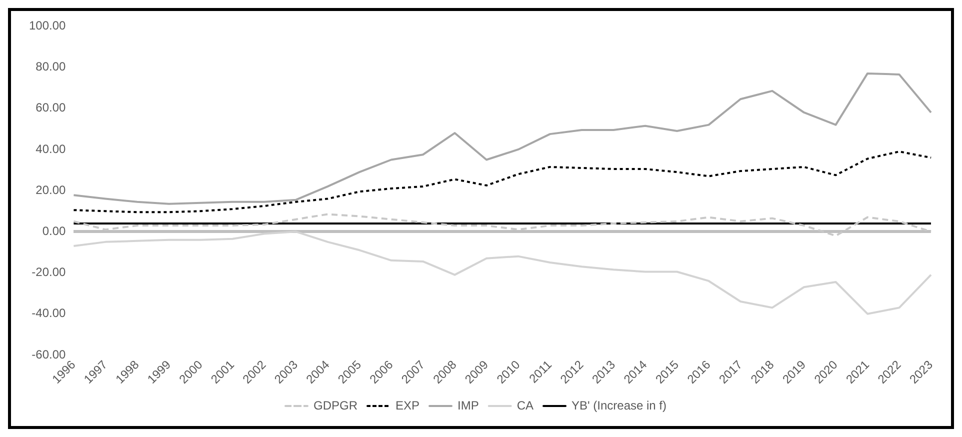  Describe the element at coordinates (408, 405) in the screenshot. I see `legend-label: EXP` at that location.